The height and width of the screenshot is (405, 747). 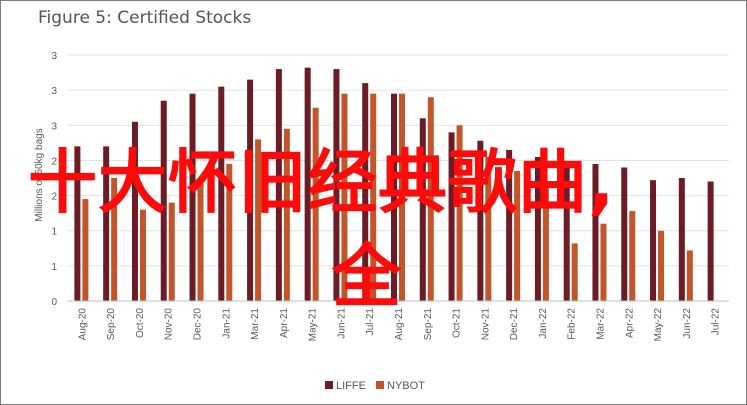 What do you see at coordinates (485, 324) in the screenshot?
I see `x-tick-label-14: Nov-21` at bounding box center [485, 324].